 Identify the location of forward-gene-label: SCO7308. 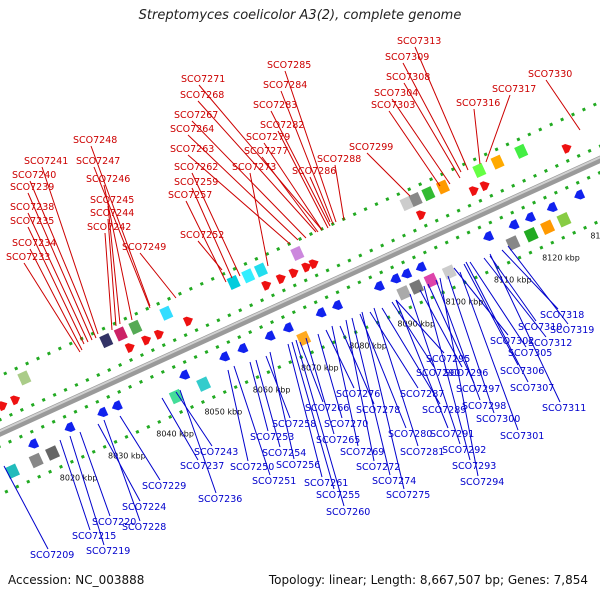
(408, 77).